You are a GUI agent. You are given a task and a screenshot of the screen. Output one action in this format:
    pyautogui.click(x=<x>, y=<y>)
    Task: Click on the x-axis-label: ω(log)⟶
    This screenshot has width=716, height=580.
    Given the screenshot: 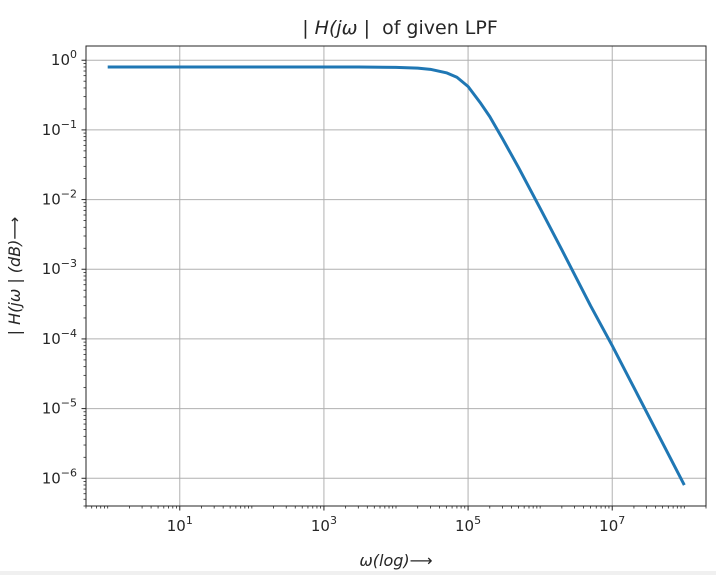 What is the action you would take?
    pyautogui.click(x=395, y=560)
    